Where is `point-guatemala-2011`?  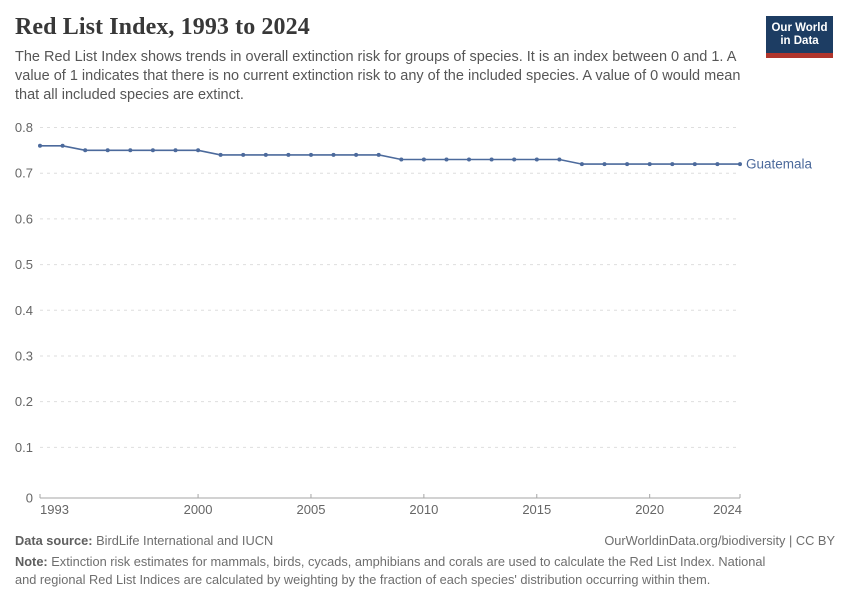 point-guatemala-2011 is located at coordinates (446, 159).